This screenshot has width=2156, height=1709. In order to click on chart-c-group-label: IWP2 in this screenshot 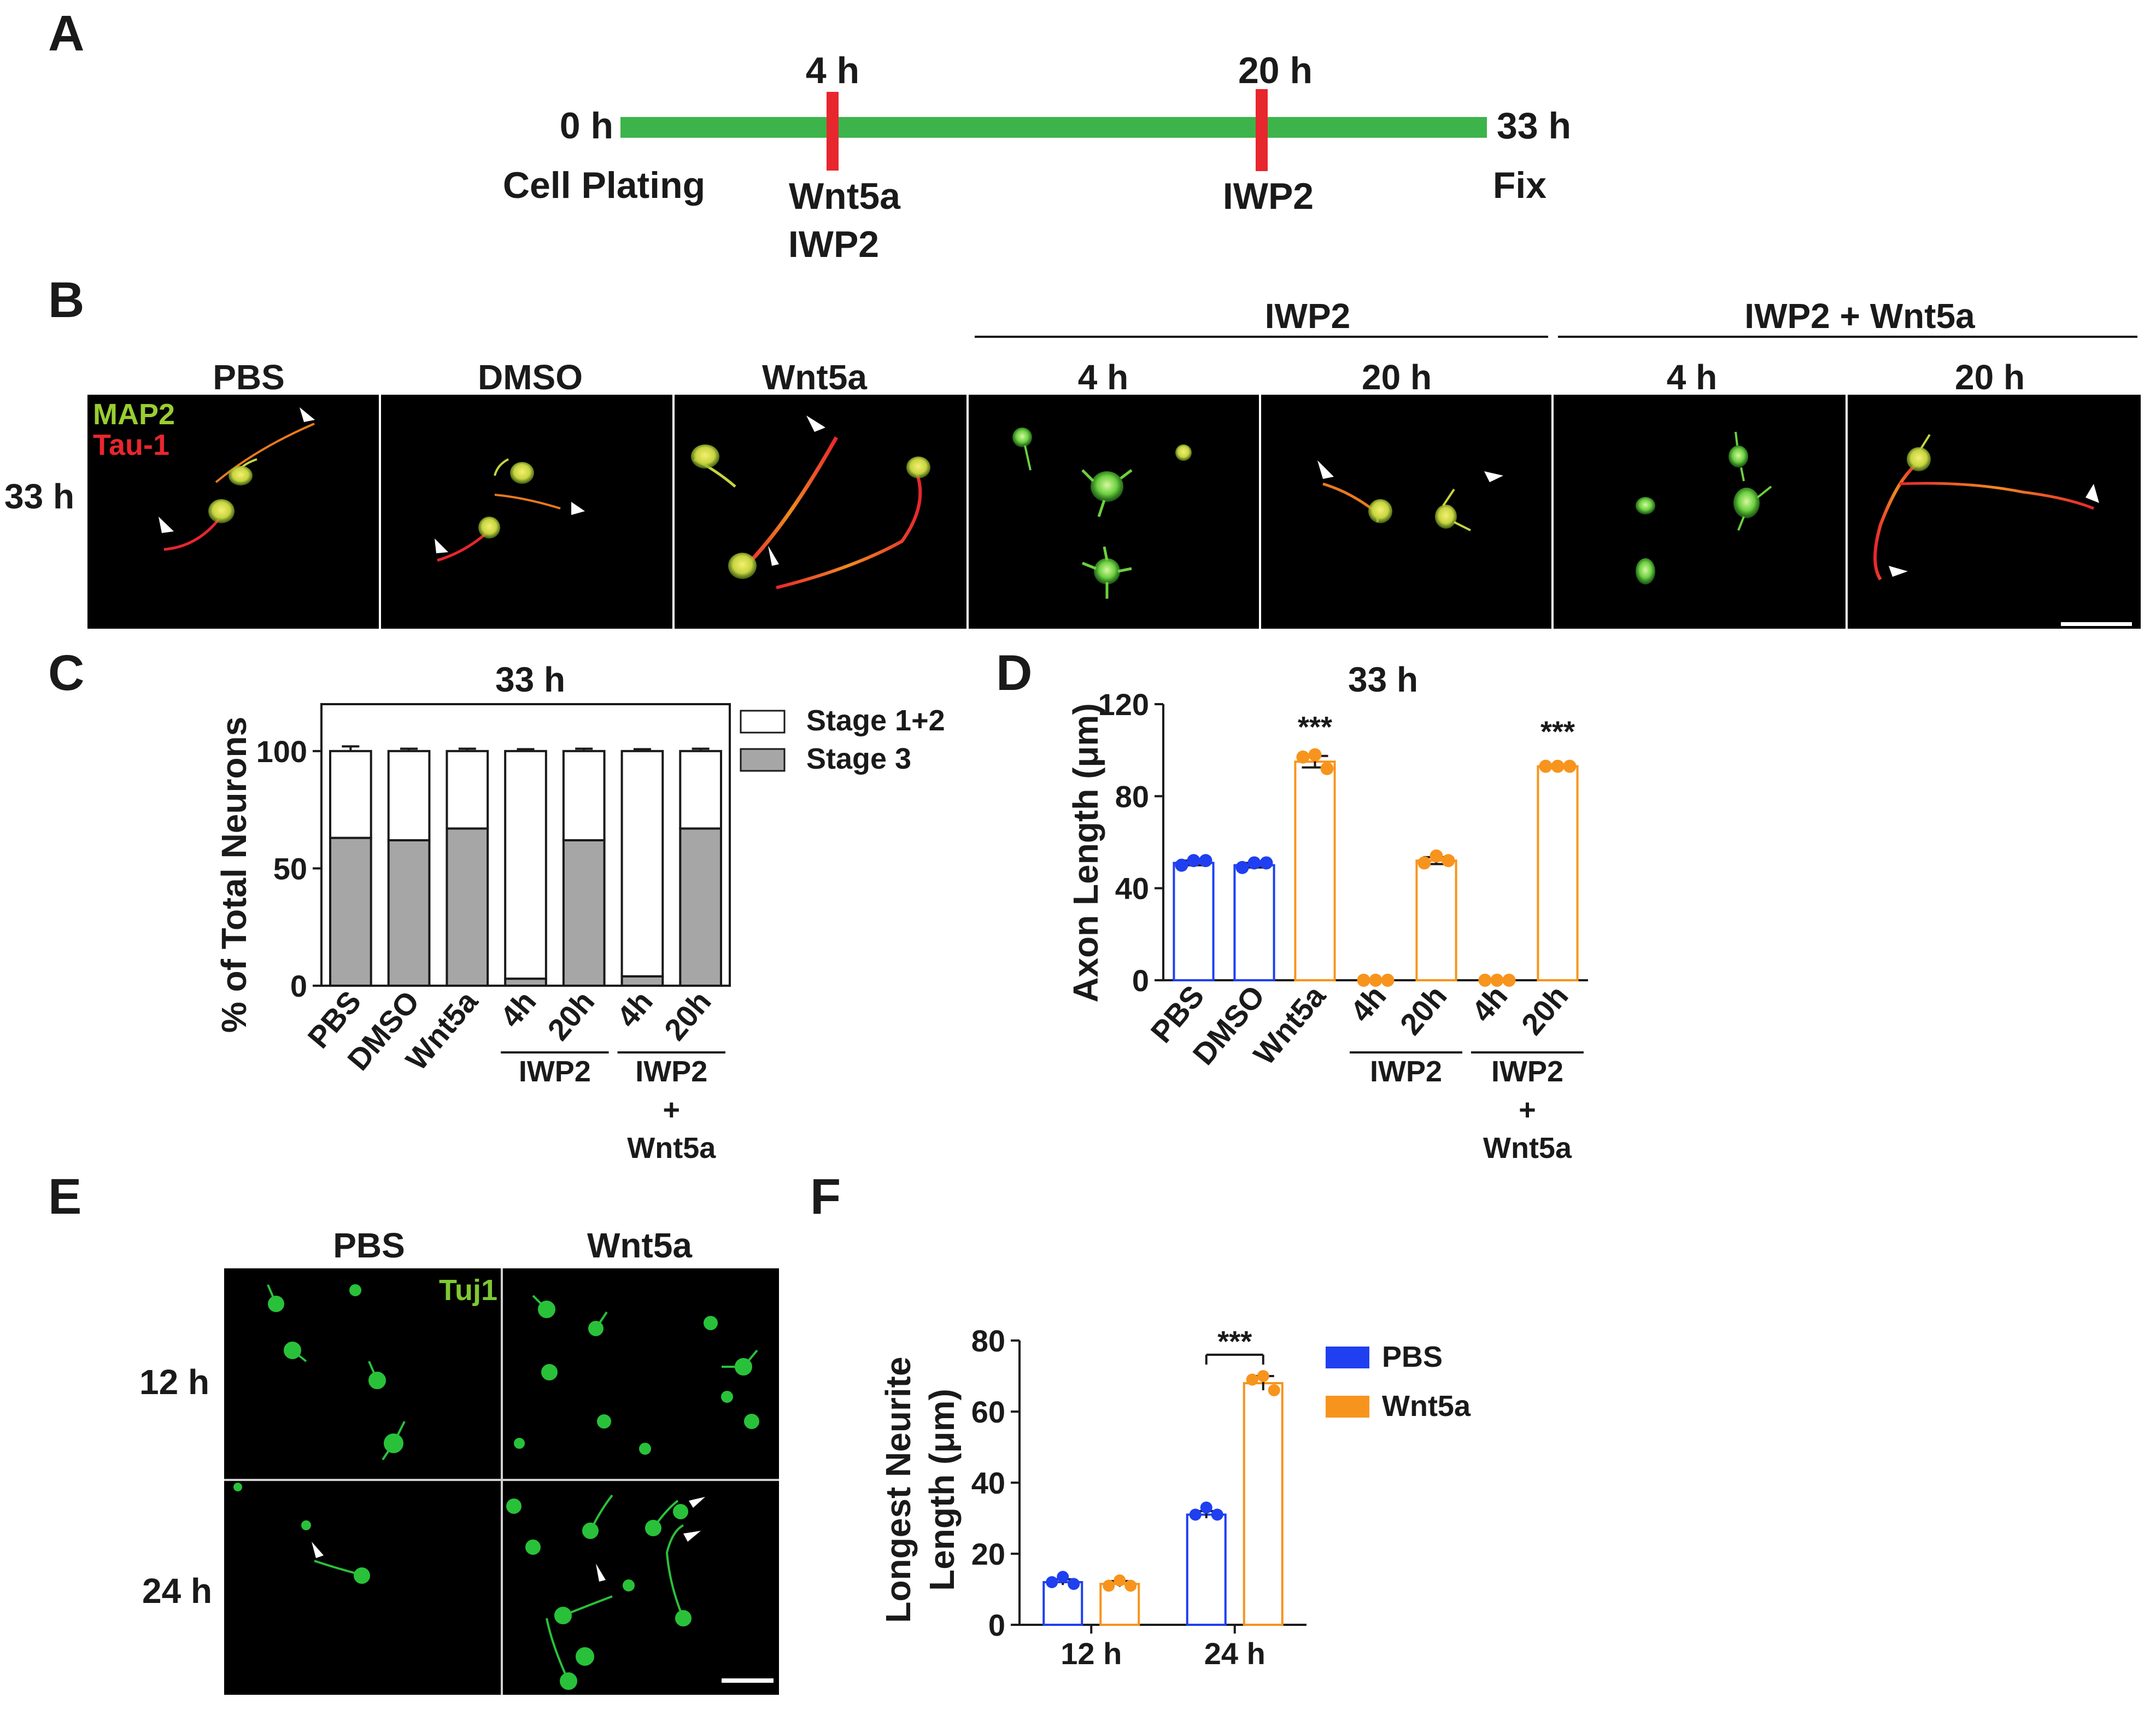, I will do `click(555, 1071)`.